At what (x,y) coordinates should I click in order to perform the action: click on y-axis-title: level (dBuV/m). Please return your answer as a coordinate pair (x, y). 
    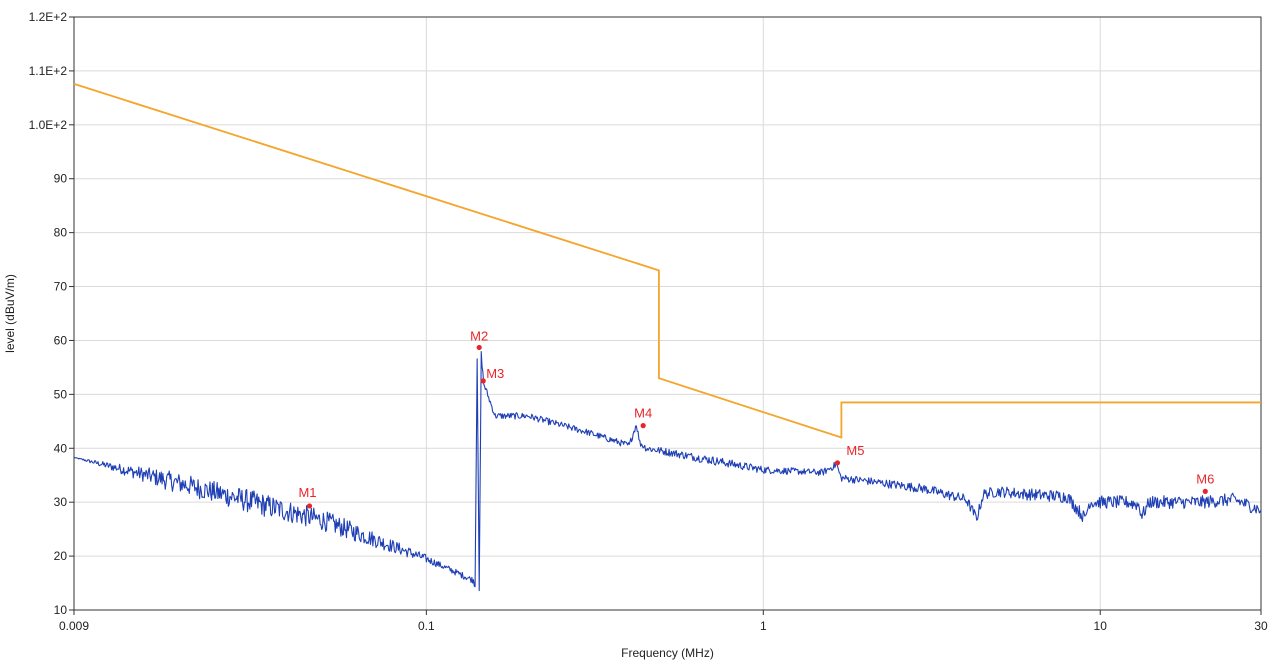
    Looking at the image, I should click on (10, 313).